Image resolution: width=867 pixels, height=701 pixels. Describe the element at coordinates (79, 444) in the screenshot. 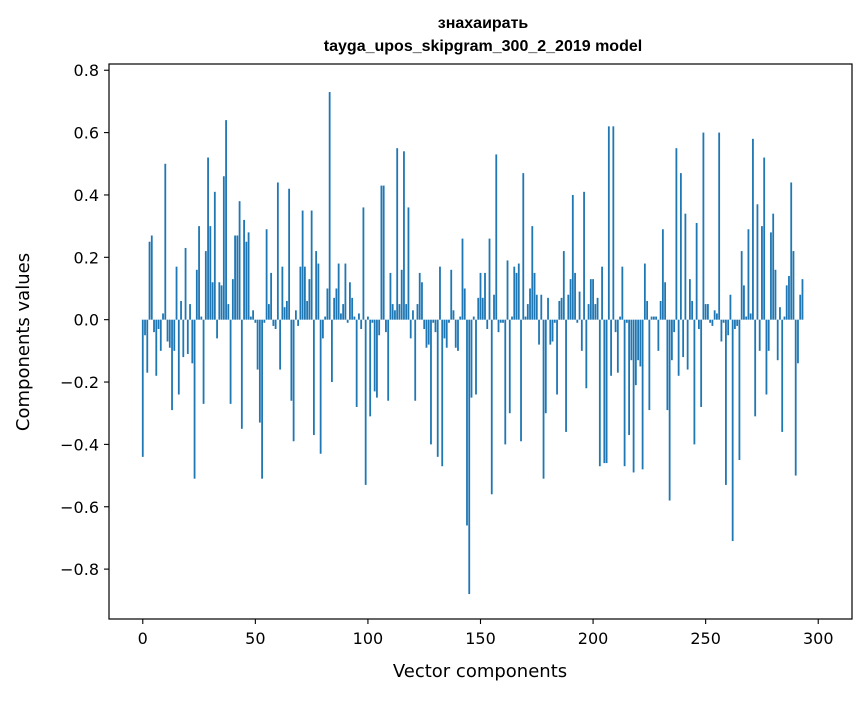

I see `y-tick-label: −0.4` at that location.